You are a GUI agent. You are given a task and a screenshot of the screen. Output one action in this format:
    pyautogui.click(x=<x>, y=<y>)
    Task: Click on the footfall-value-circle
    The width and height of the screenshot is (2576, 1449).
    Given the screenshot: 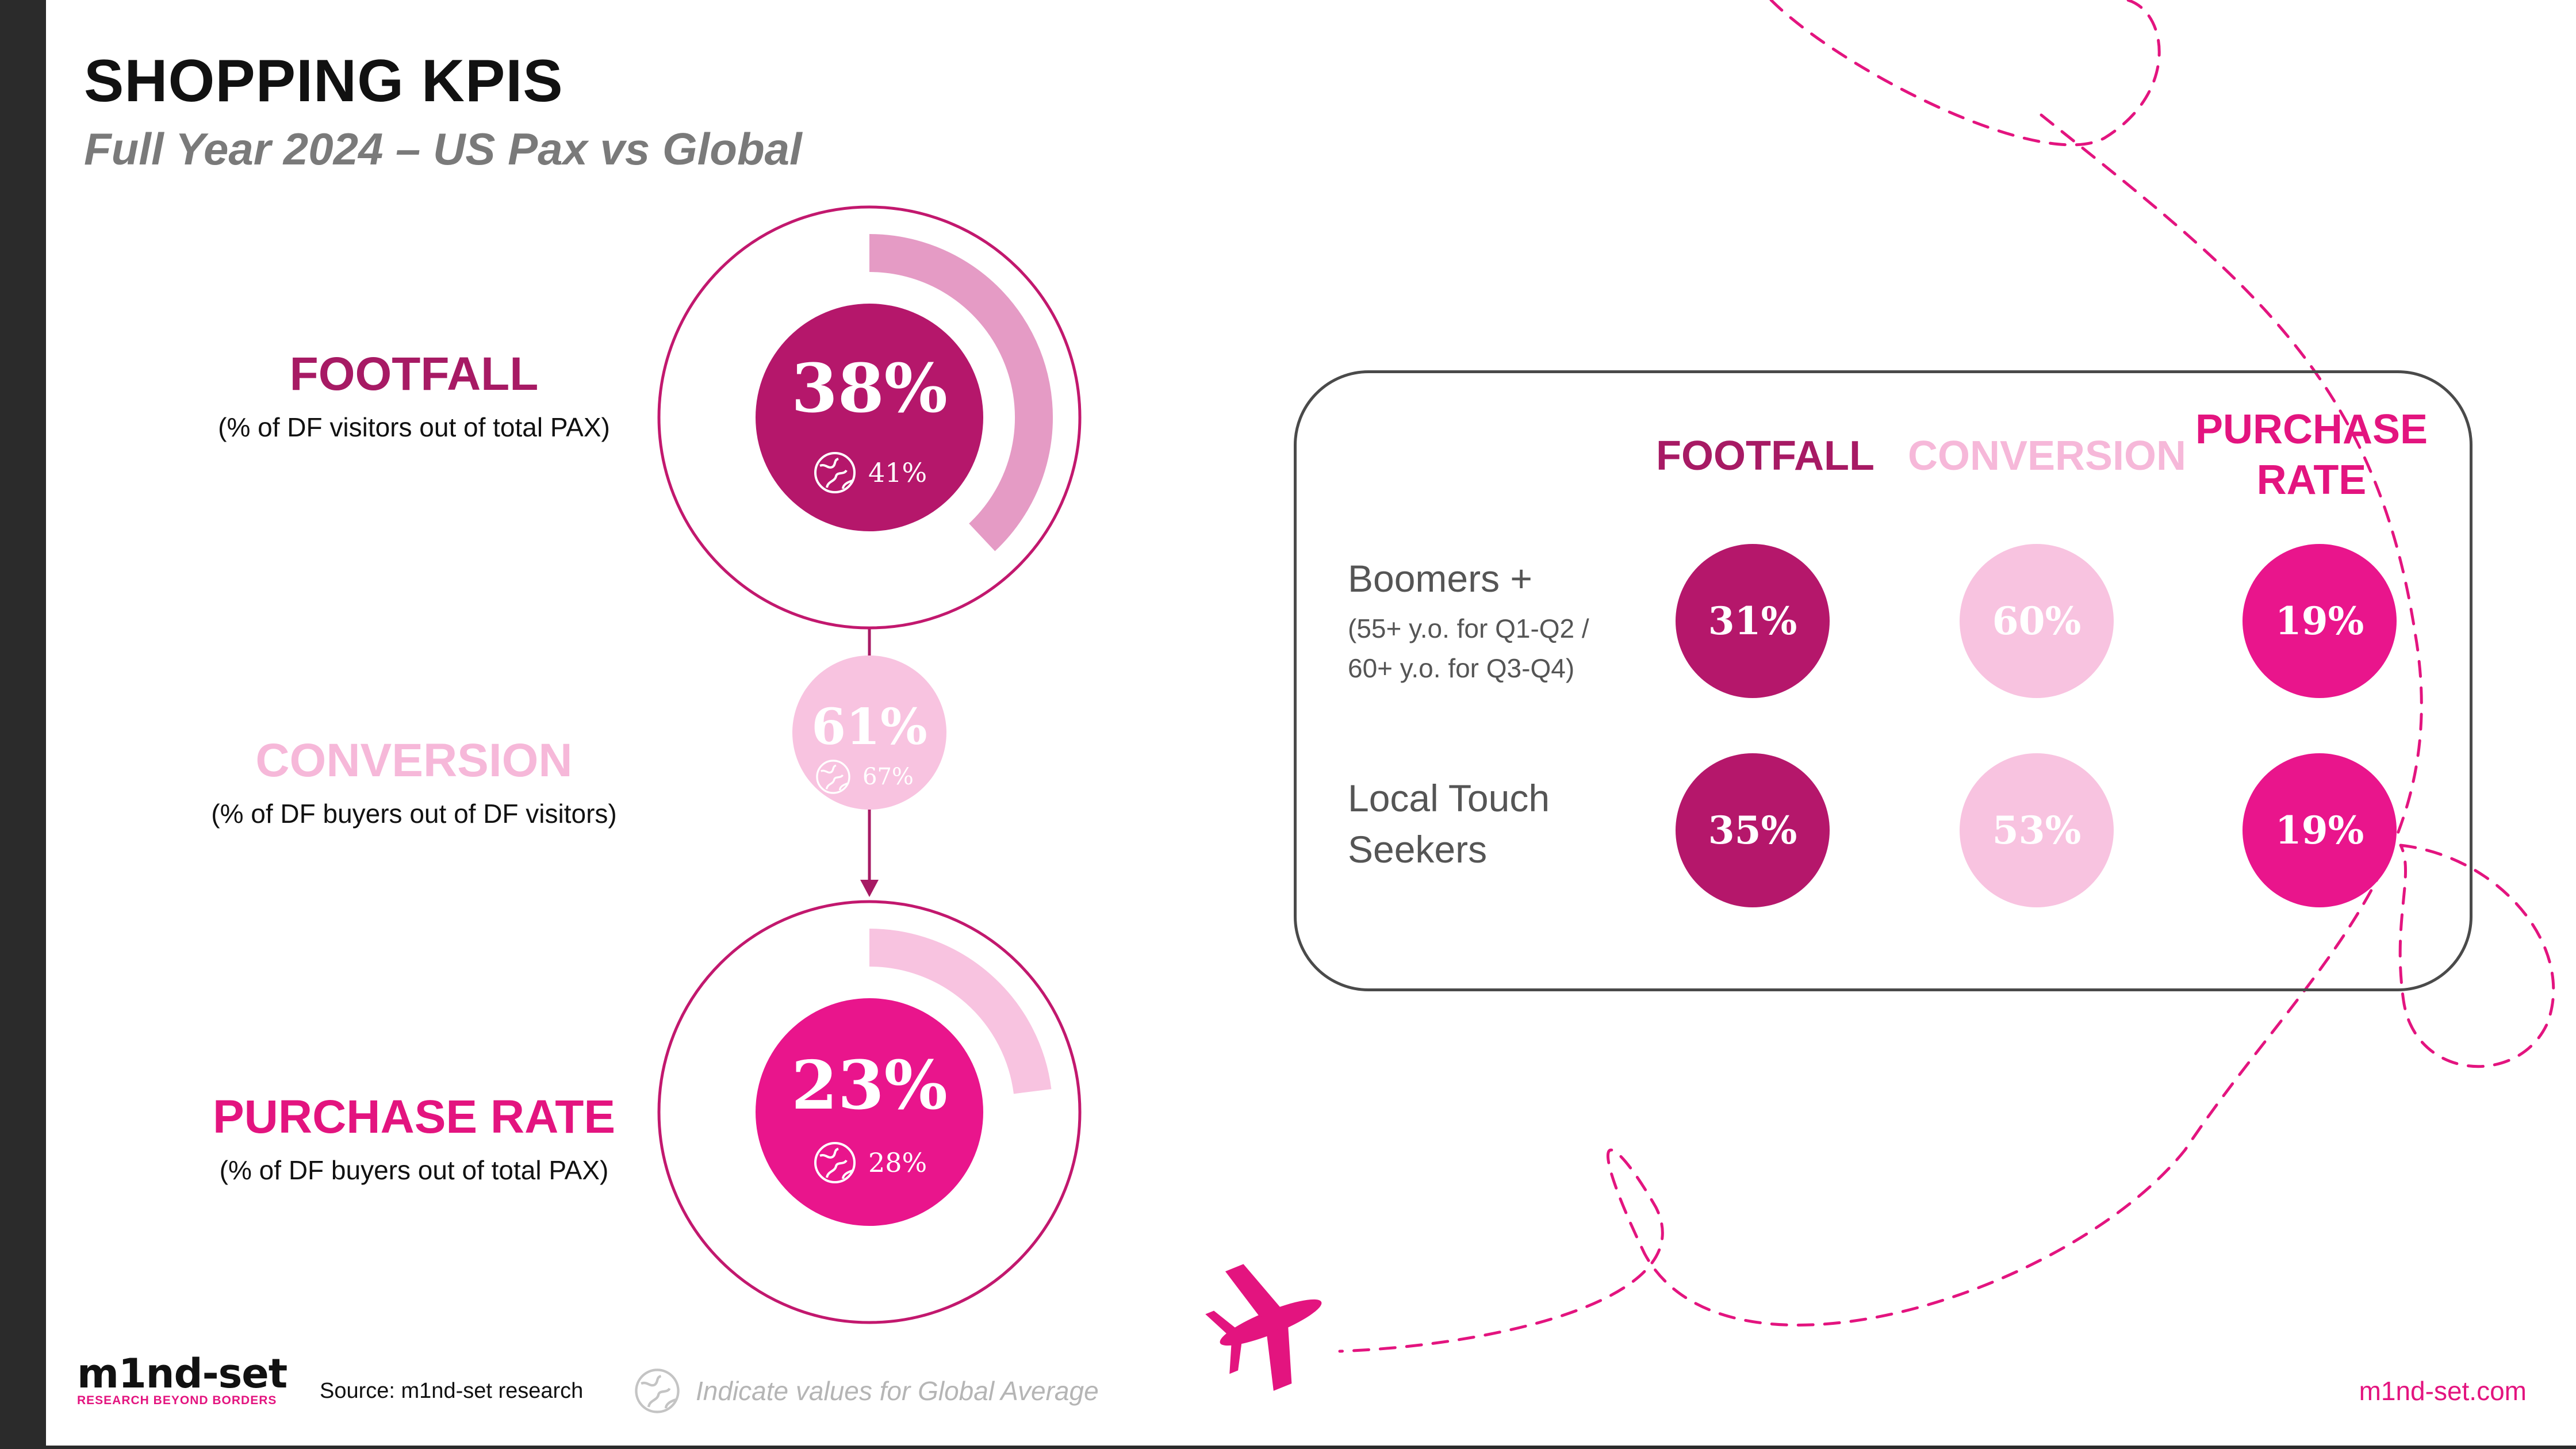 What is the action you would take?
    pyautogui.click(x=869, y=417)
    